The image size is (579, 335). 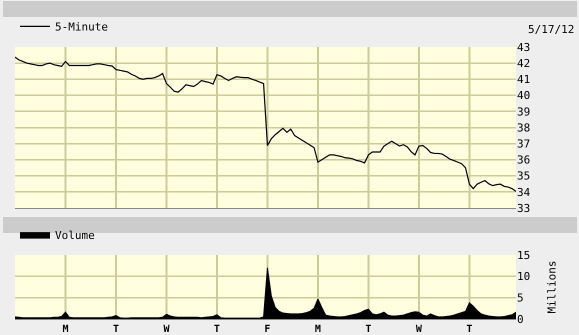 I want to click on y-tick-label: 5, so click(x=520, y=298).